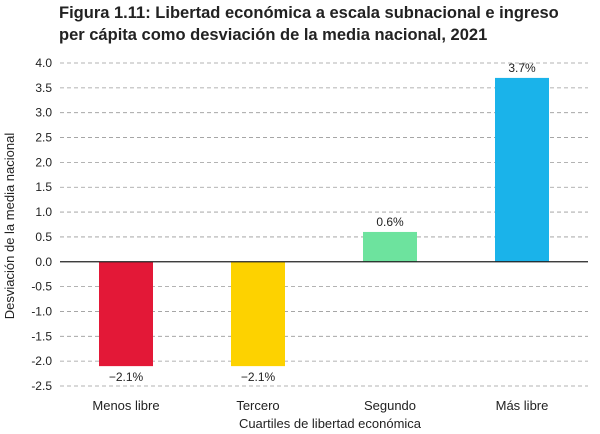  I want to click on y-tick-label: 1.5, so click(43, 187).